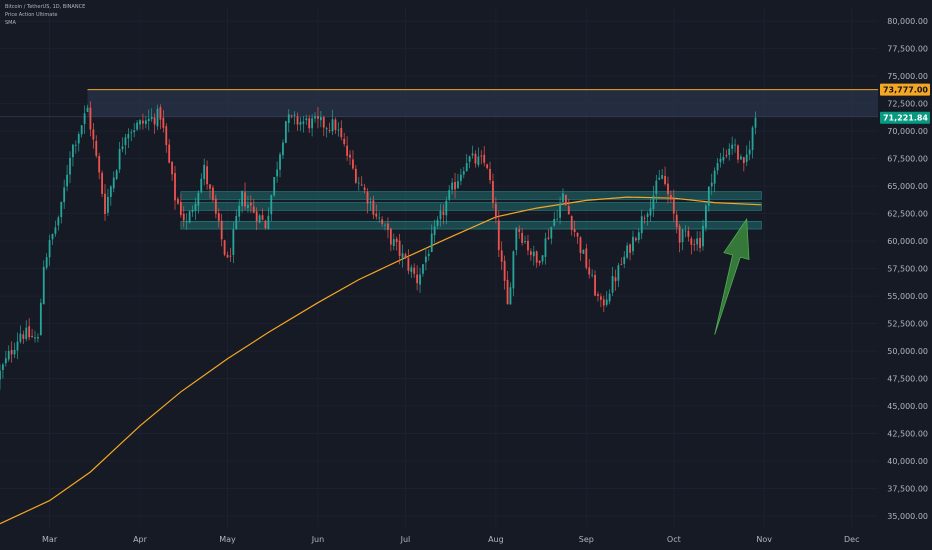  I want to click on y-tick-label: 67,500.00, so click(907, 159).